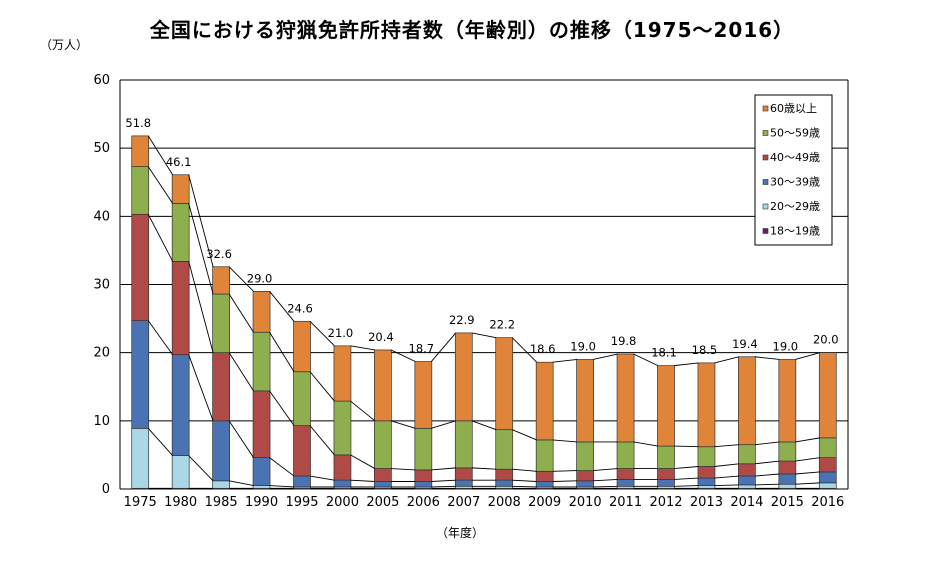  I want to click on x-tick-label: 2008, so click(504, 502).